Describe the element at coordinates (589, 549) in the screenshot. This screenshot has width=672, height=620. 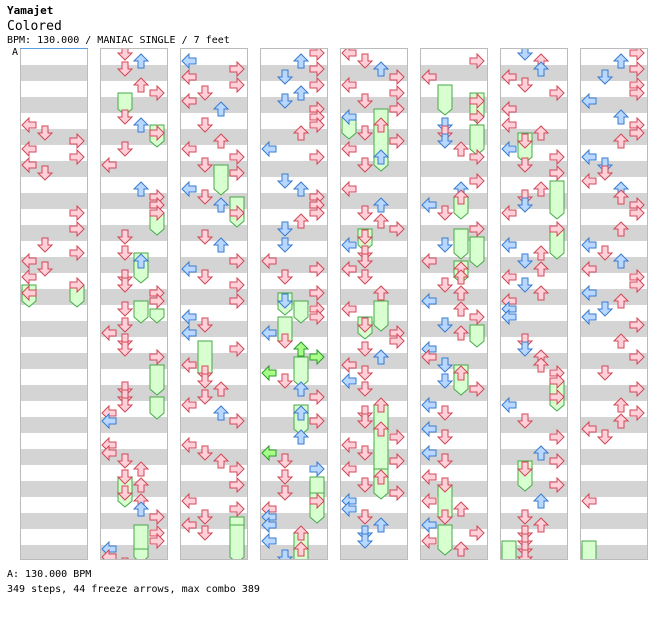
I see `freeze-arrow-left` at that location.